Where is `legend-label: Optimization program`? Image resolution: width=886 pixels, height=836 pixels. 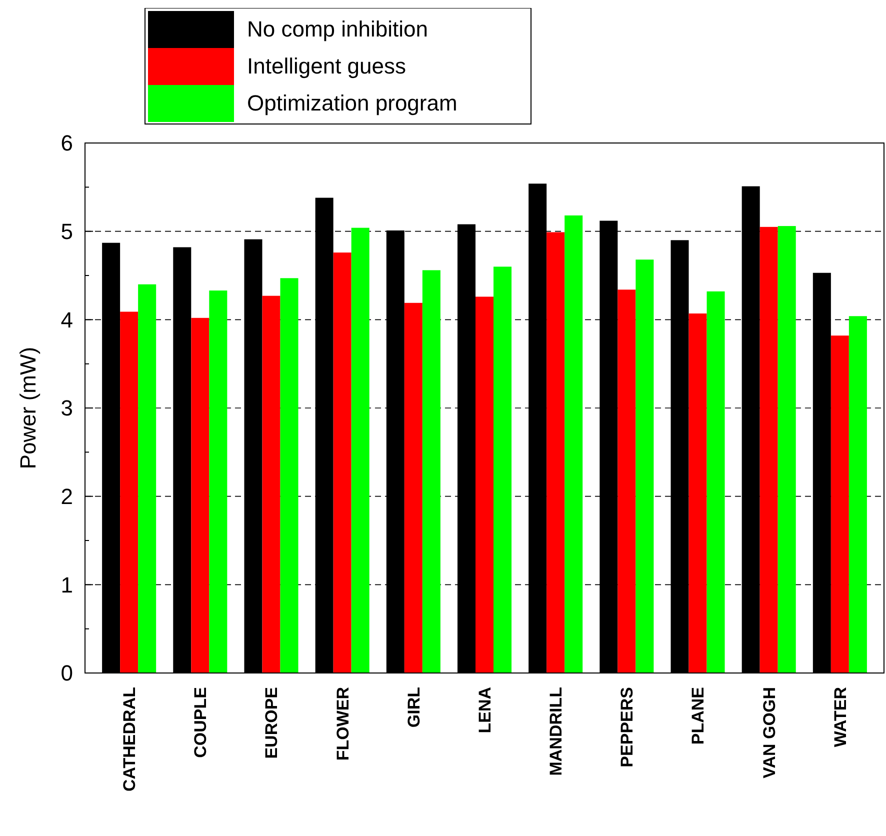 legend-label: Optimization program is located at coordinates (352, 103).